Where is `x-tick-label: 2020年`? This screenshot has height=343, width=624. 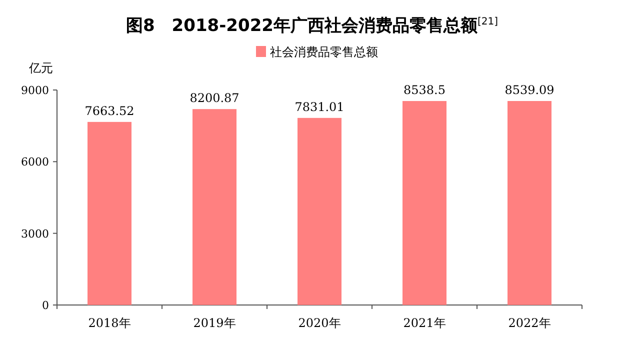
x-tick-label: 2020年 is located at coordinates (319, 323).